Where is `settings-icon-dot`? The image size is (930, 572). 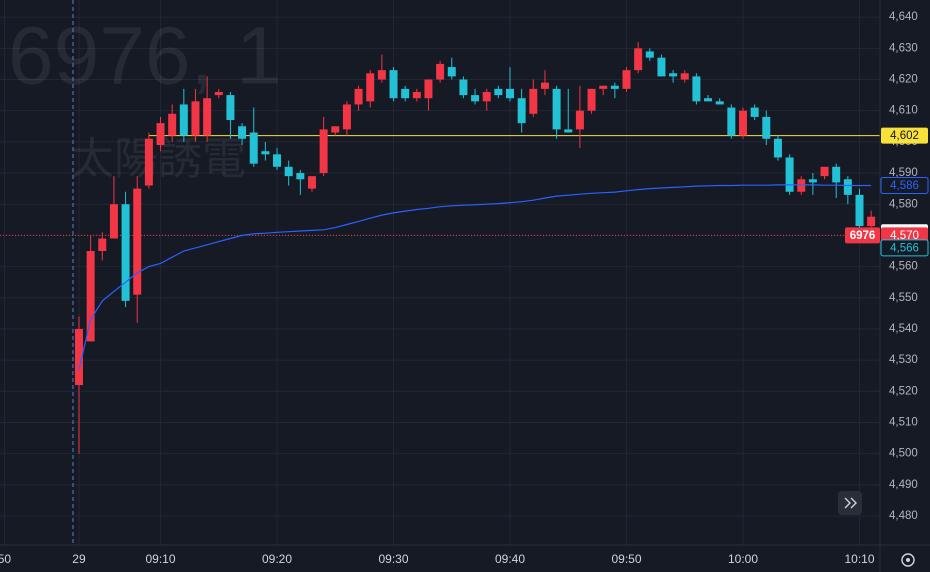
settings-icon-dot is located at coordinates (908, 560).